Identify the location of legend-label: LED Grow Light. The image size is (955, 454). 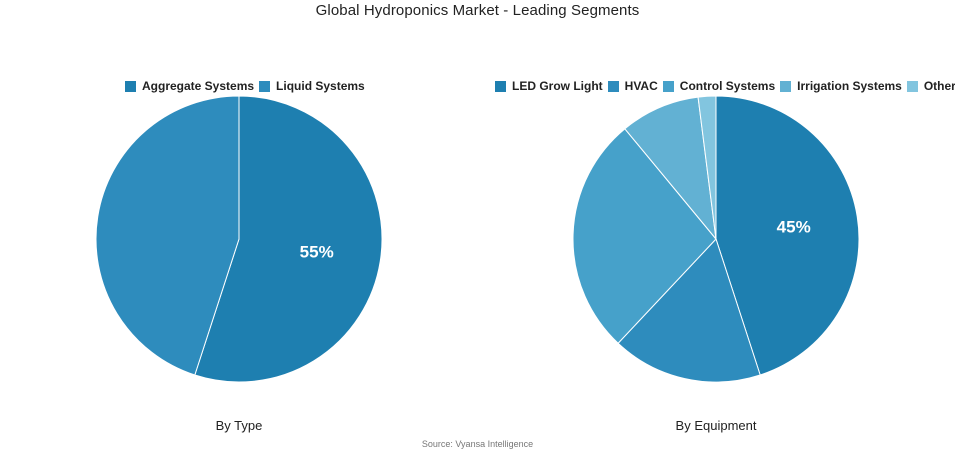
(557, 86).